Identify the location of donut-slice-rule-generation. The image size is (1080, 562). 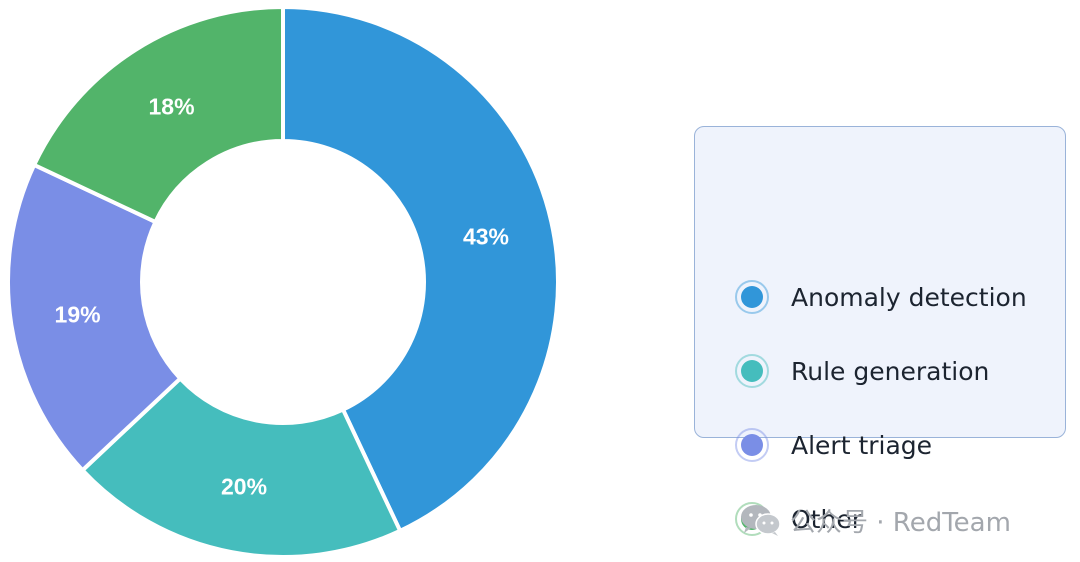
(241, 467).